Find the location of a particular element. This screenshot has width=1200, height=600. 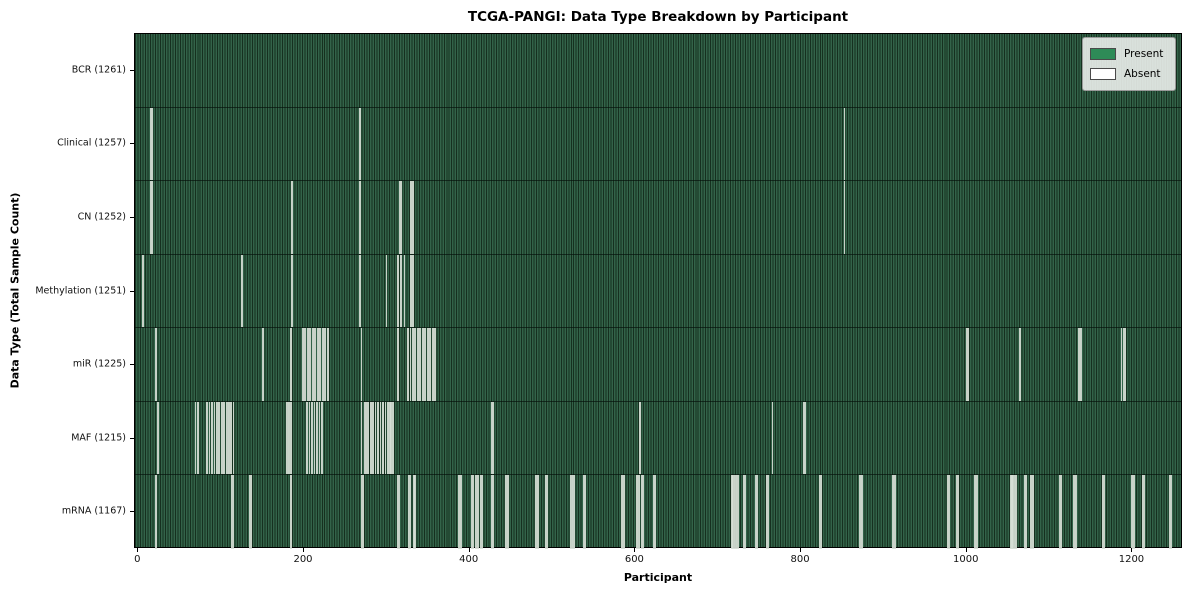

absent-swatch-icon is located at coordinates (1103, 74).